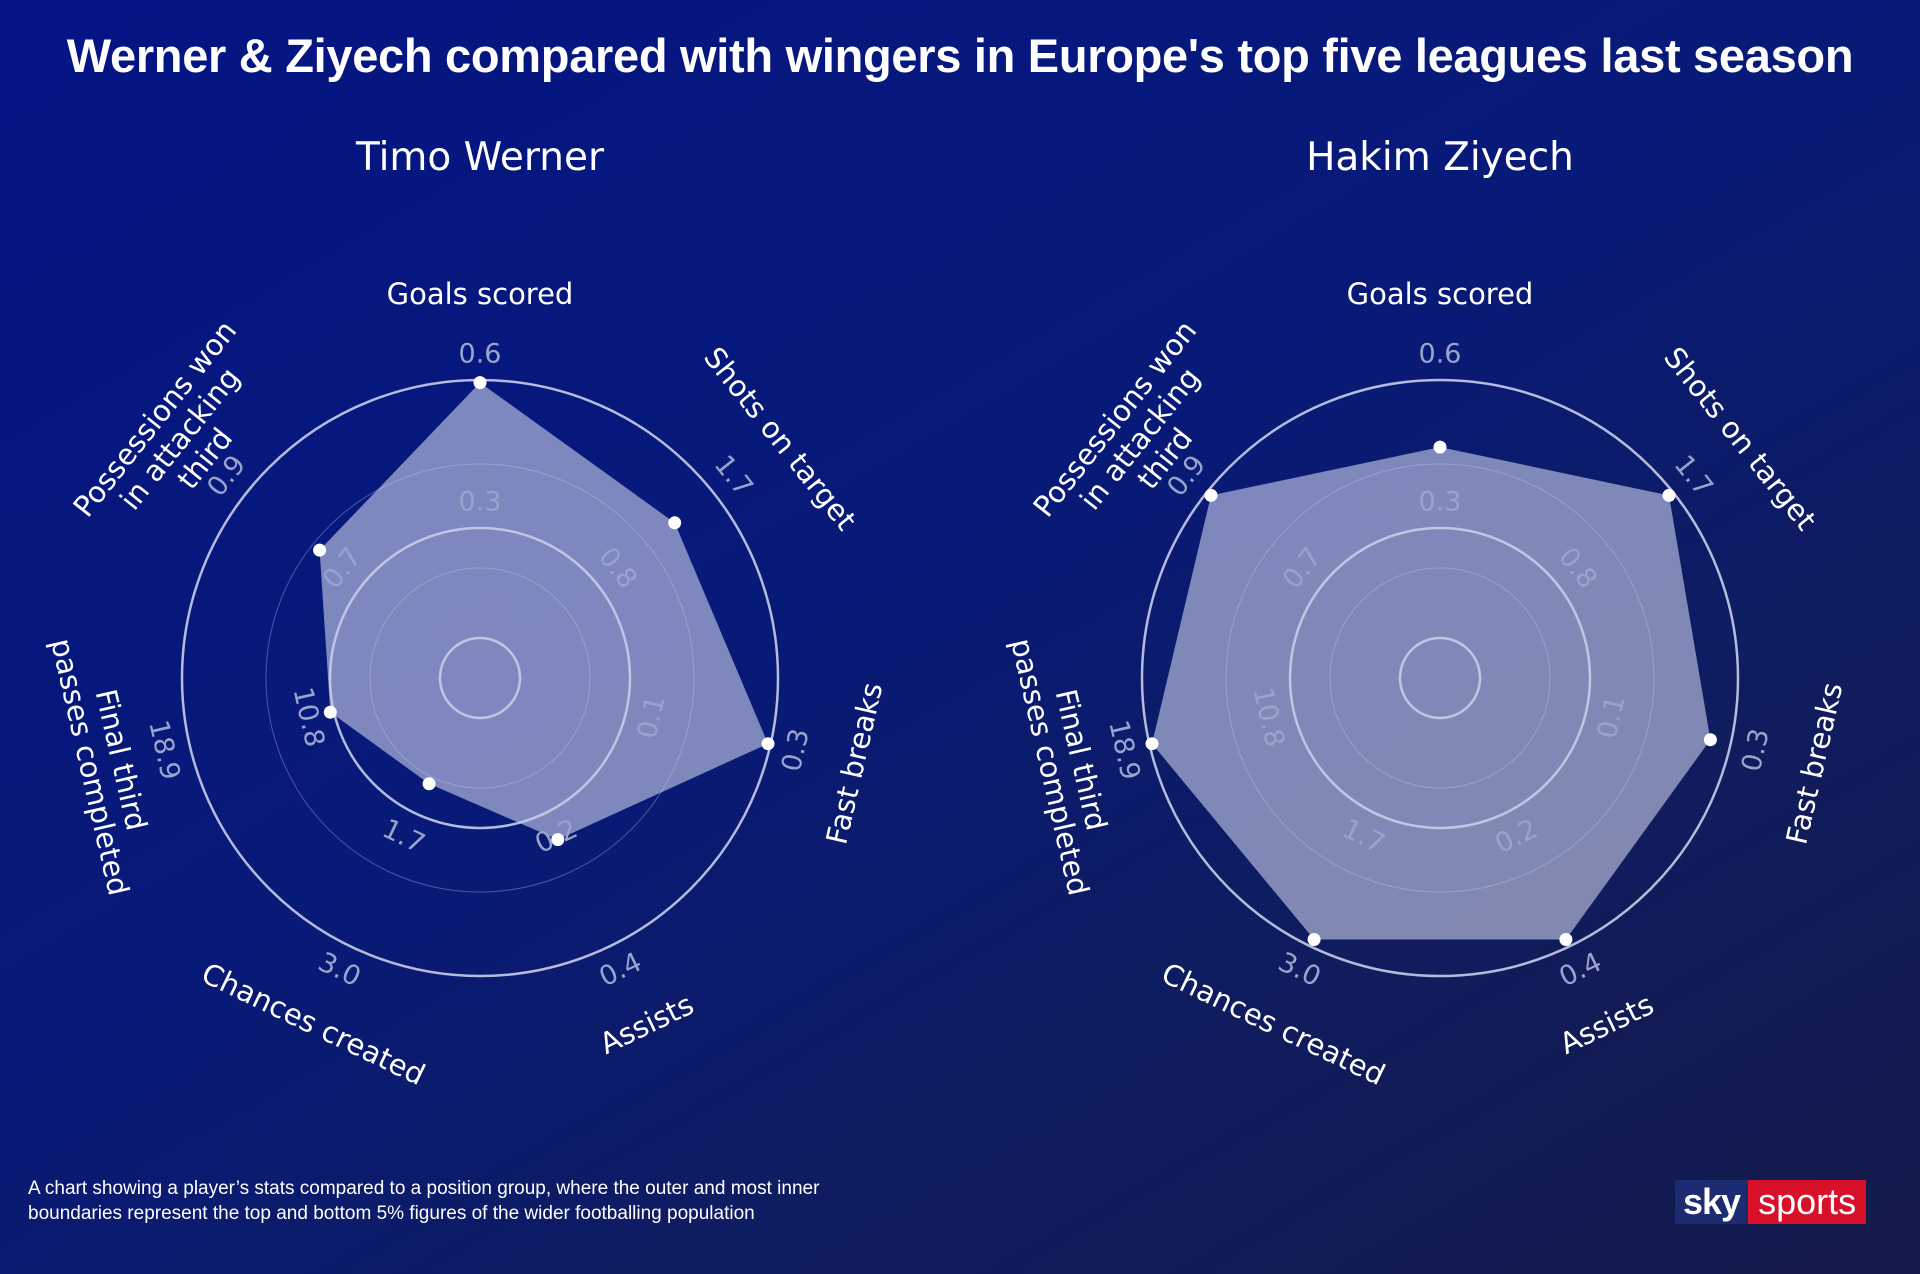 The width and height of the screenshot is (1920, 1274). Describe the element at coordinates (309, 717) in the screenshot. I see `radar-1-tick-mid-final-third-passes-completed: 10.8` at that location.